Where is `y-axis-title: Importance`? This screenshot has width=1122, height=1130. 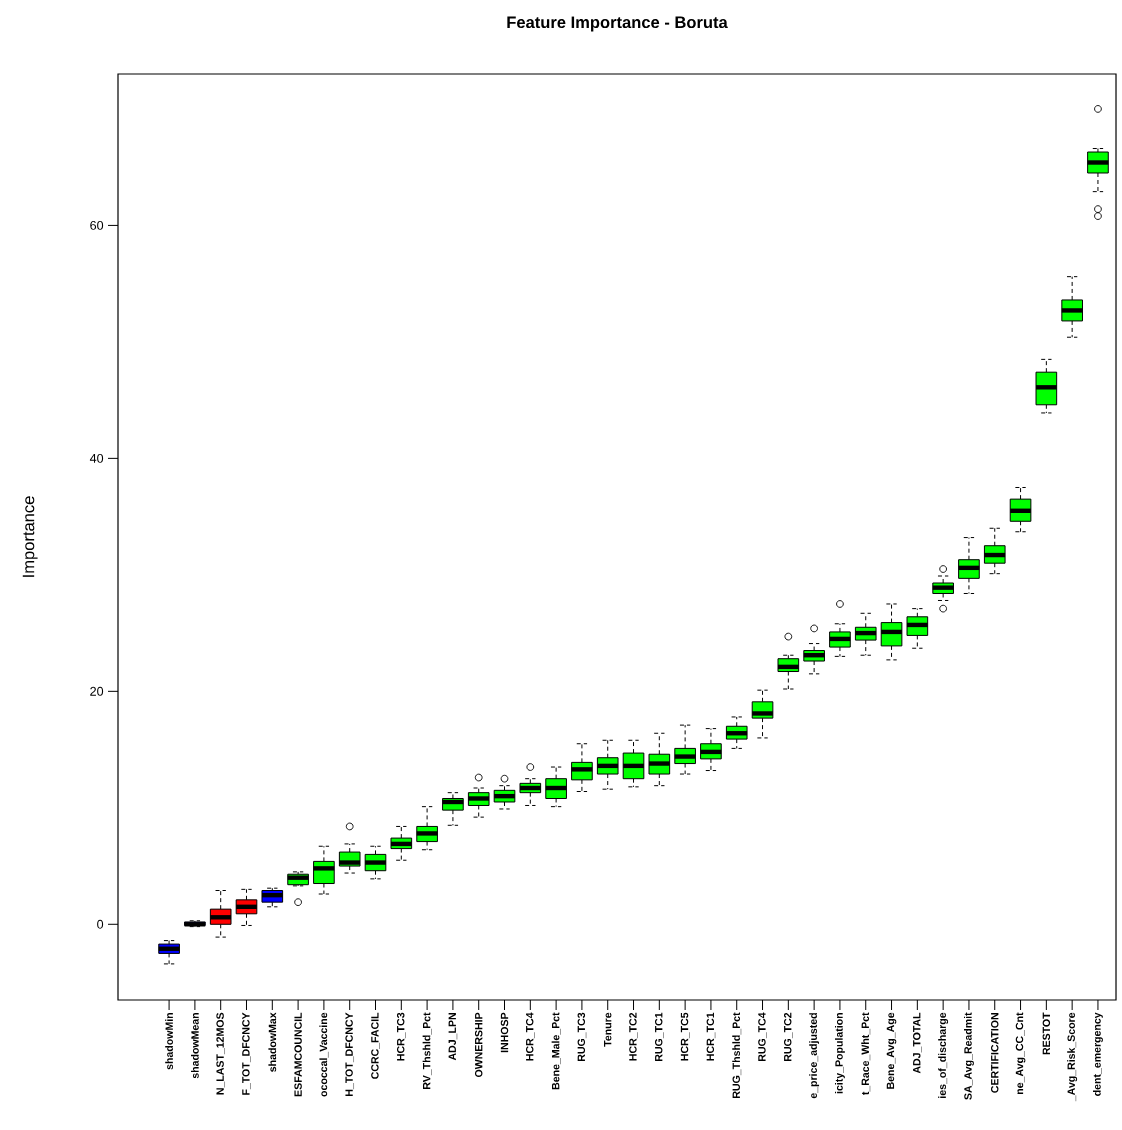 y-axis-title: Importance is located at coordinates (30, 536).